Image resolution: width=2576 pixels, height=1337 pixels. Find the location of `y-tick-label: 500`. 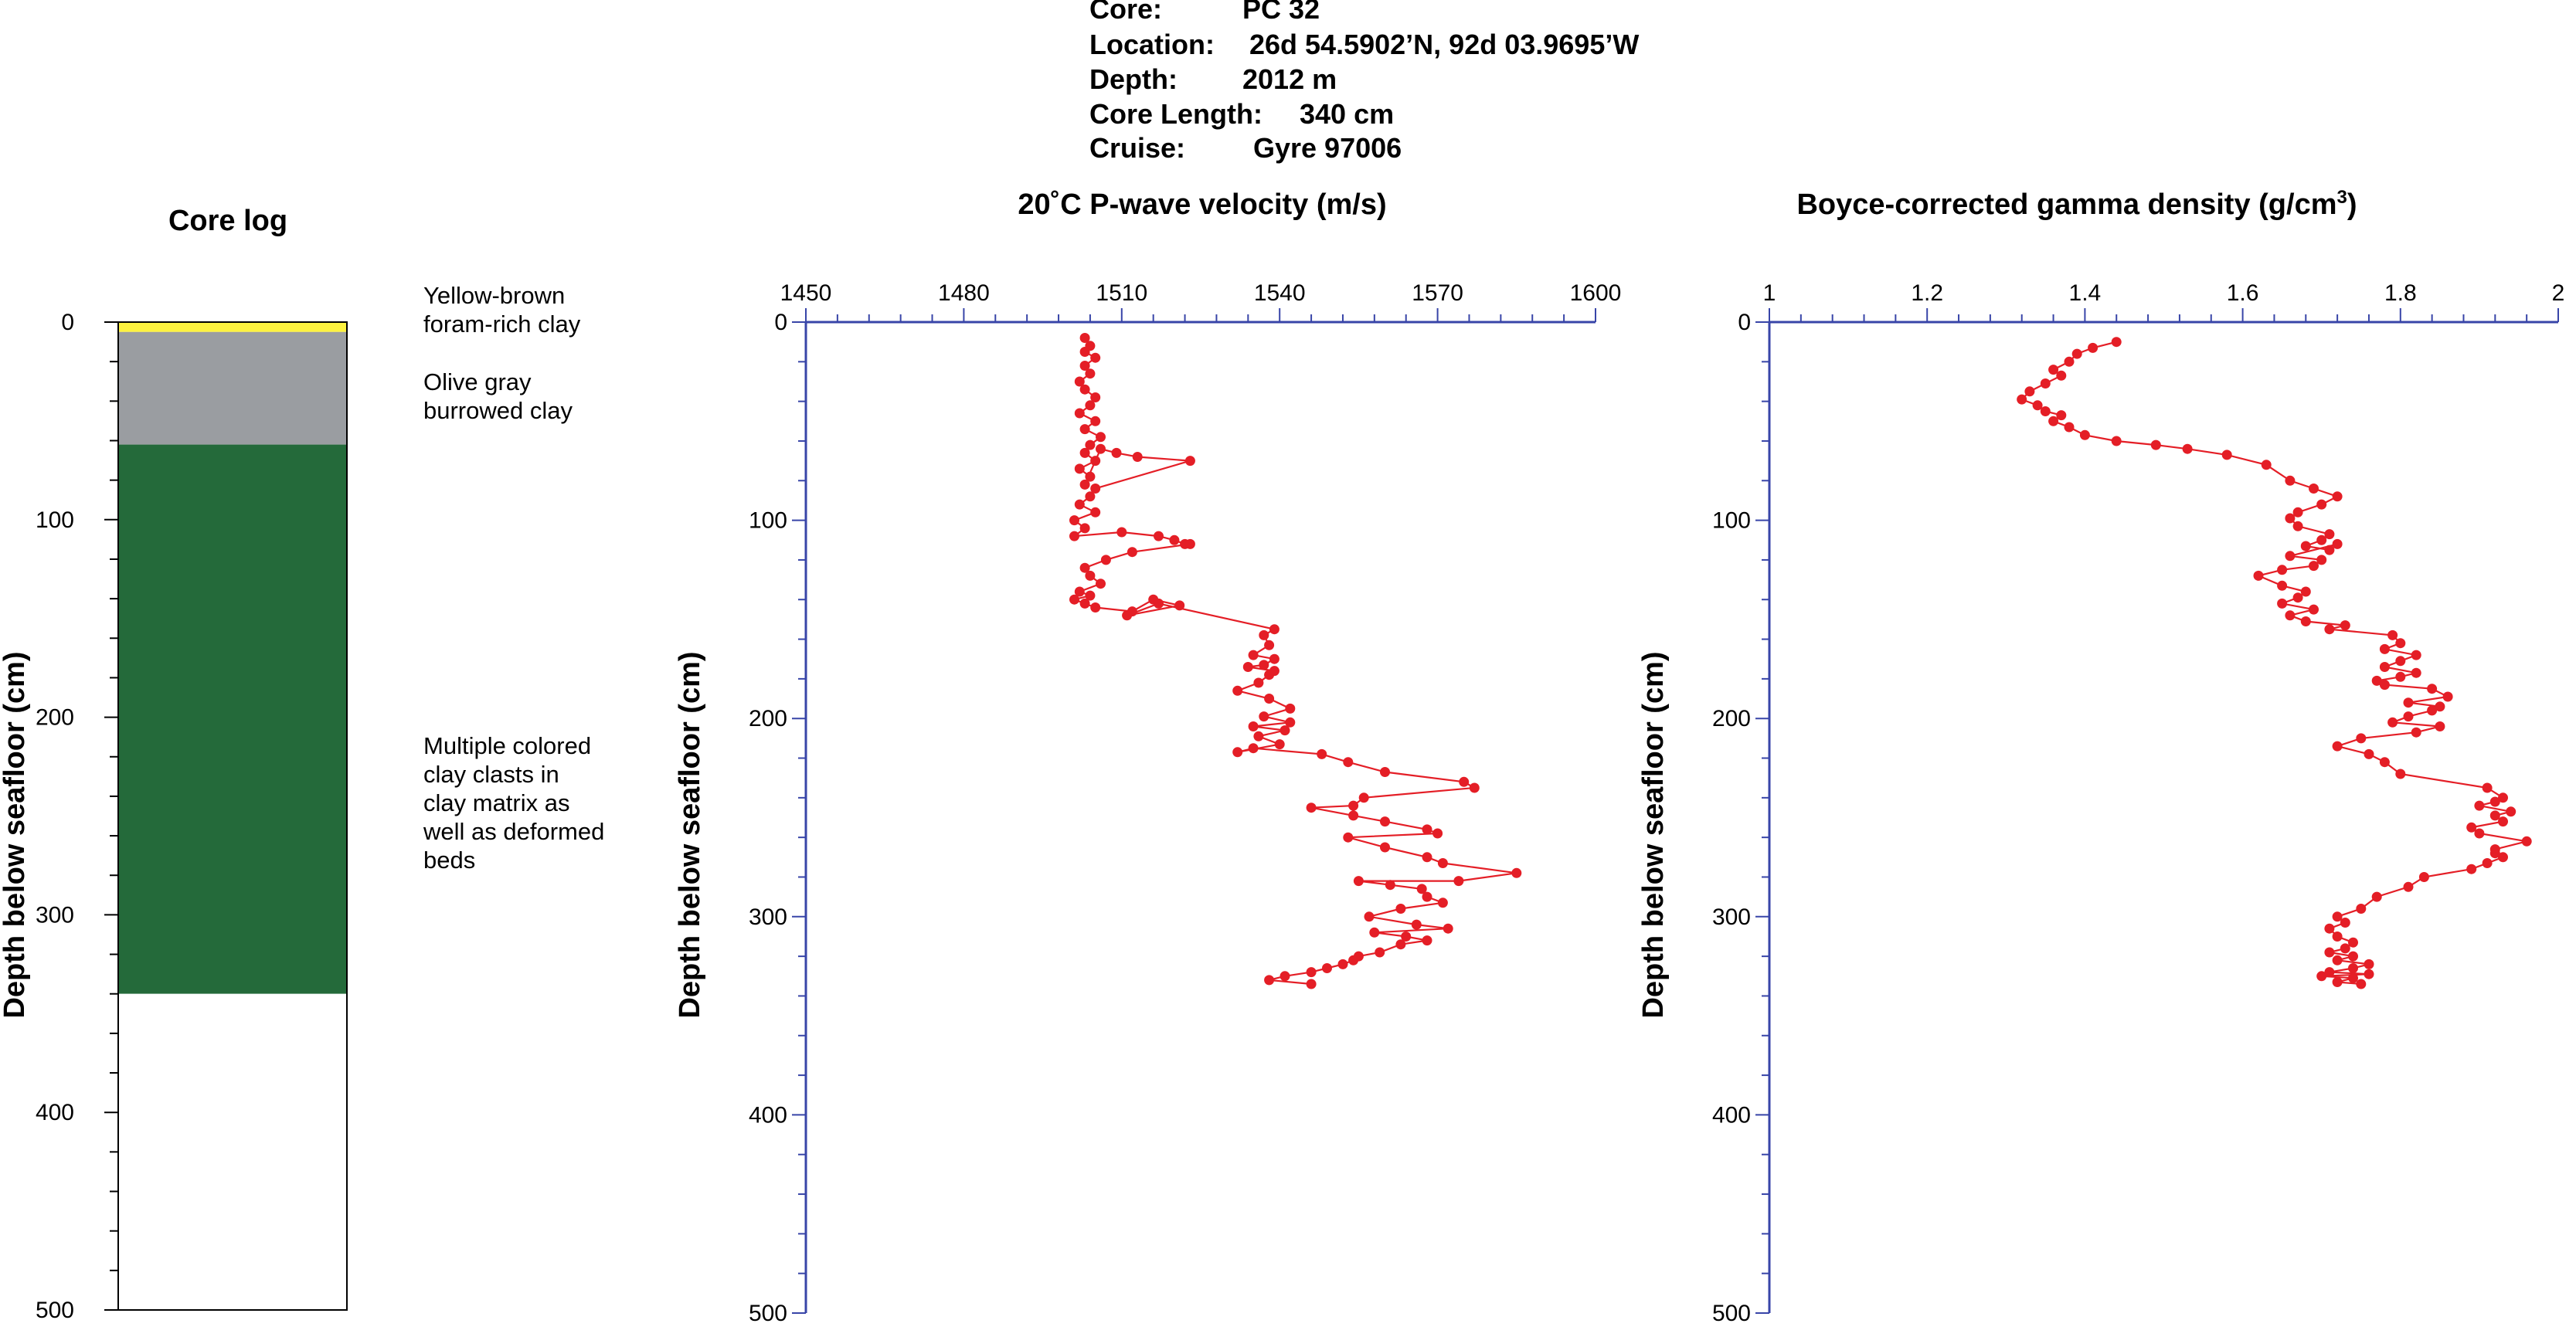

y-tick-label: 500 is located at coordinates (55, 1310).